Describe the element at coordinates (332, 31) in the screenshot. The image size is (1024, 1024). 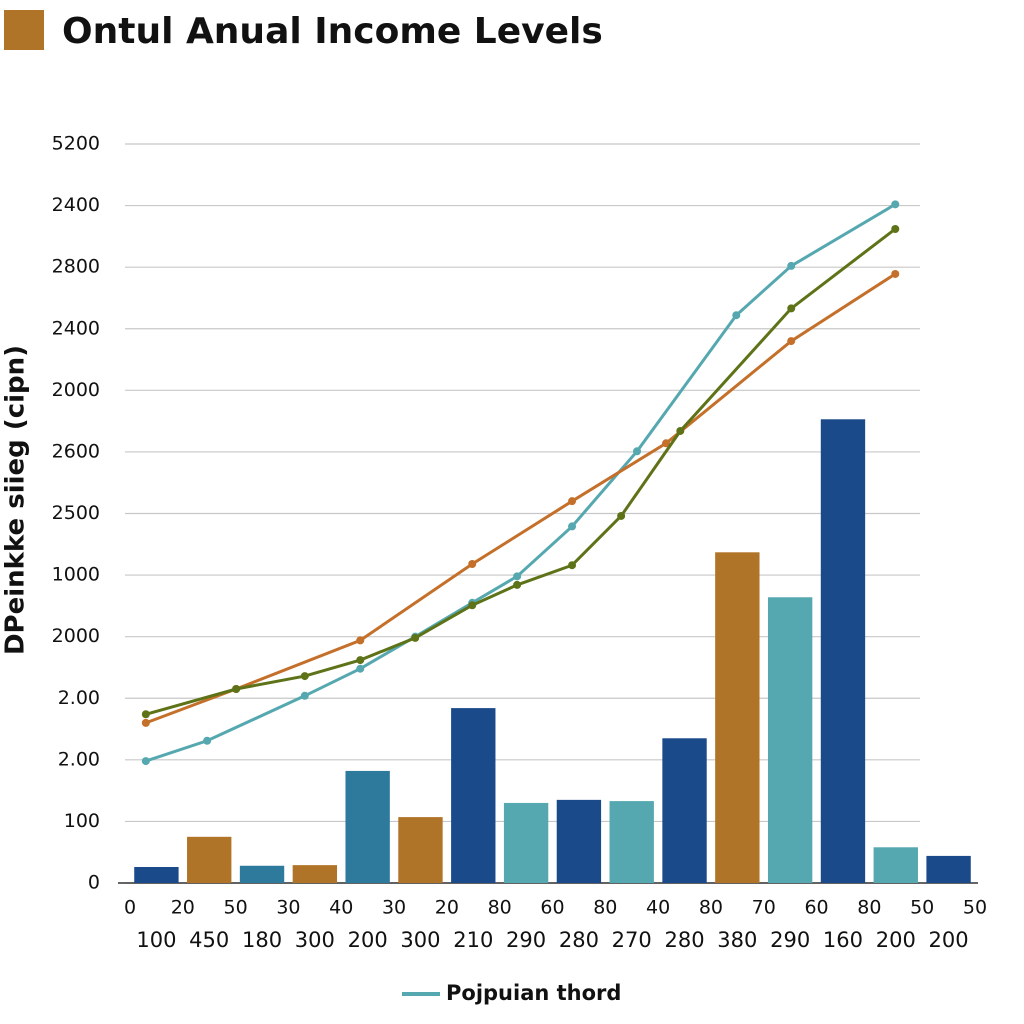
I see `chart-title: Ontul Anual Income Levels` at that location.